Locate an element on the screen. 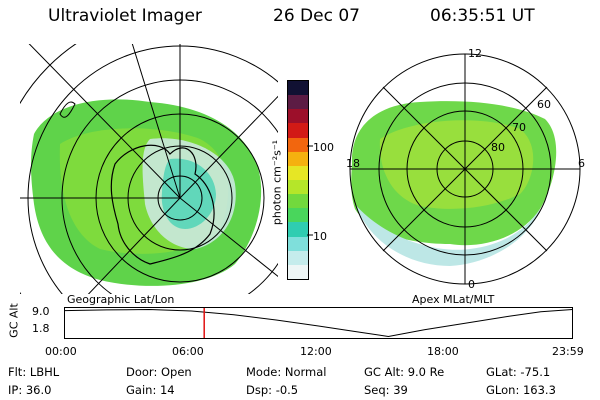 This screenshot has width=600, height=400. timeline-xtick-3: 18:00 is located at coordinates (443, 351).